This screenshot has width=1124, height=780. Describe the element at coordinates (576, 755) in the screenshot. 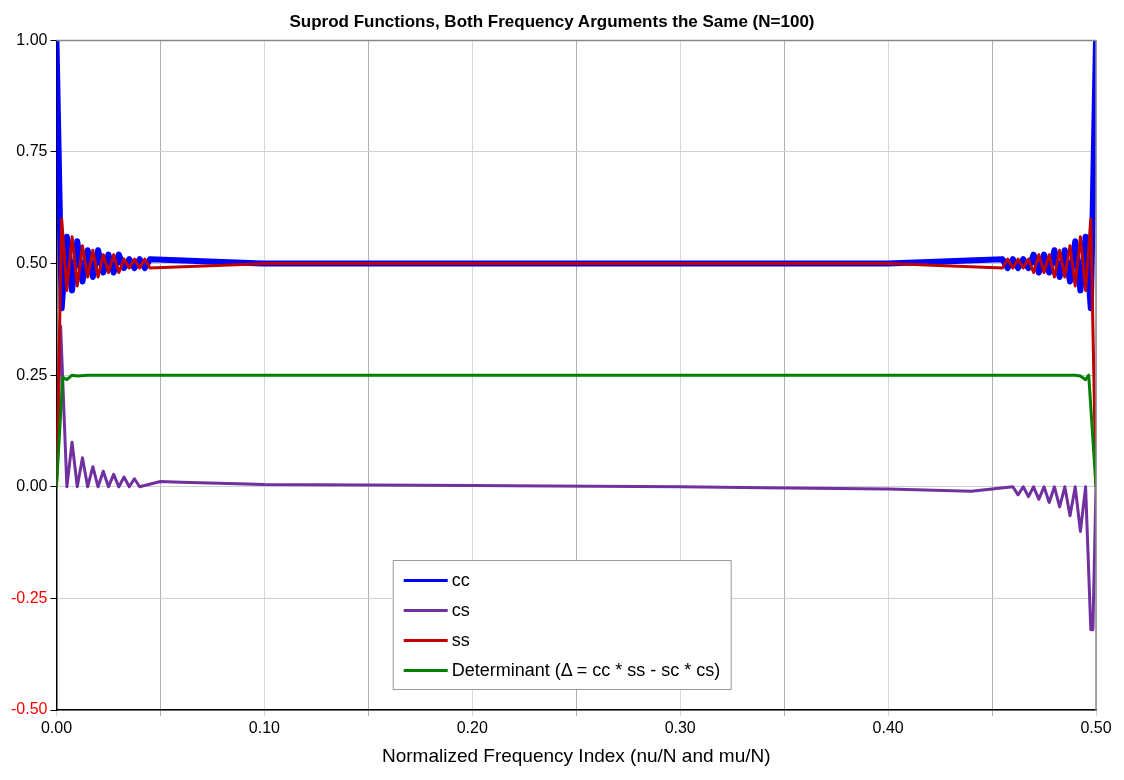

I see `x-axis-title: Normalized Frequency Index (nu/N and mu/N)` at that location.